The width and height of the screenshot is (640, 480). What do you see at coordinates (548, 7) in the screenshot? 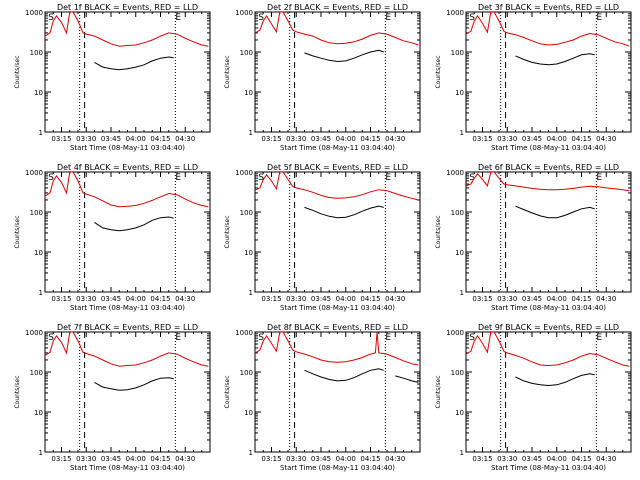
I see `panel-title: Det 3f BLACK = Events, RED = LLD` at bounding box center [548, 7].